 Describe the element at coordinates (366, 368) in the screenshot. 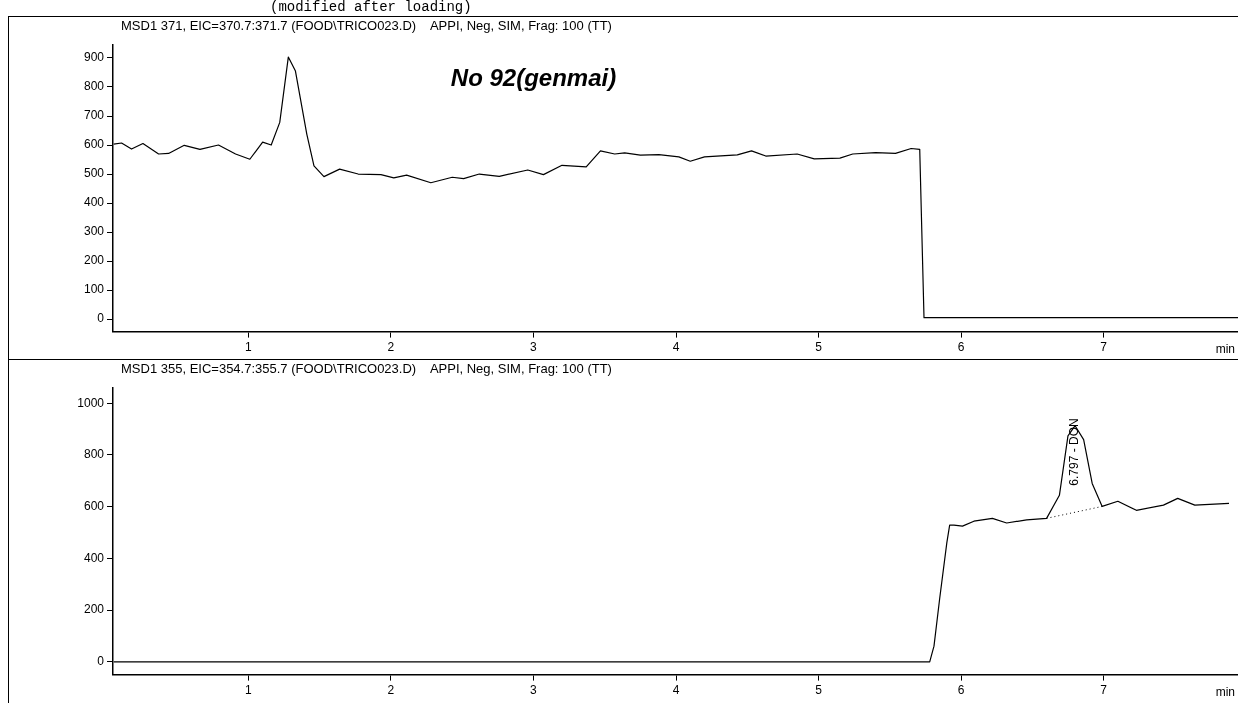

I see `chart-title: MSD1 355, EIC=354.7:355.7 (FOOD\TRICO023.D) APPI, Neg, SIM, Frag: 100 (TT)` at that location.